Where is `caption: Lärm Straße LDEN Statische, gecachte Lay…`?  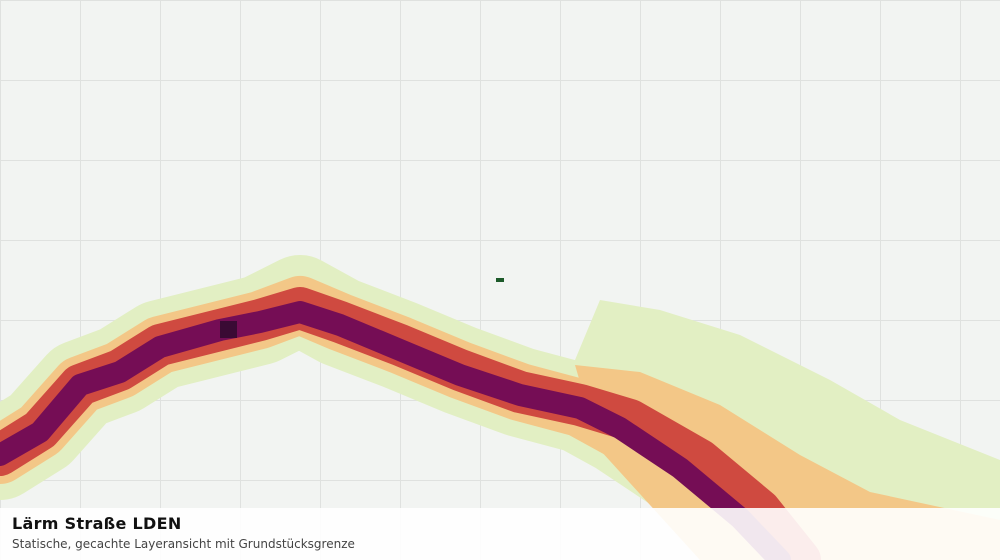
caption: Lärm Straße LDEN Statische, gecachte Lay… is located at coordinates (500, 534).